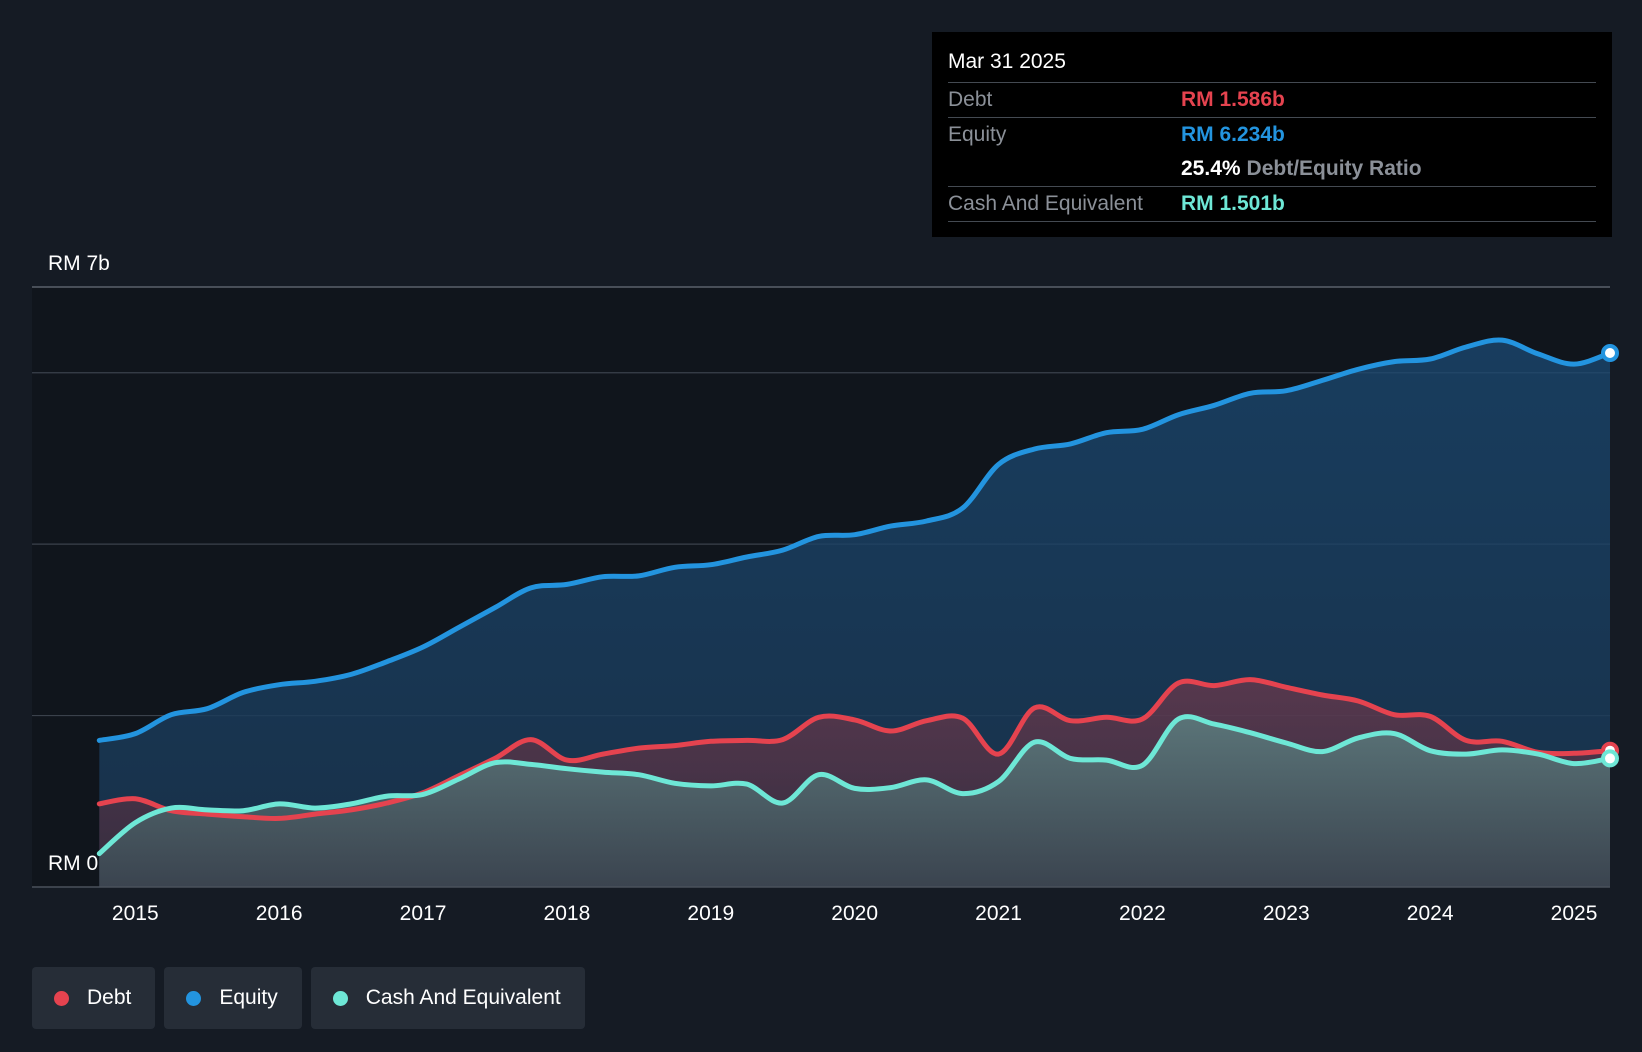 The width and height of the screenshot is (1642, 1052). I want to click on y-tick-label-top: RM 7b, so click(79, 263).